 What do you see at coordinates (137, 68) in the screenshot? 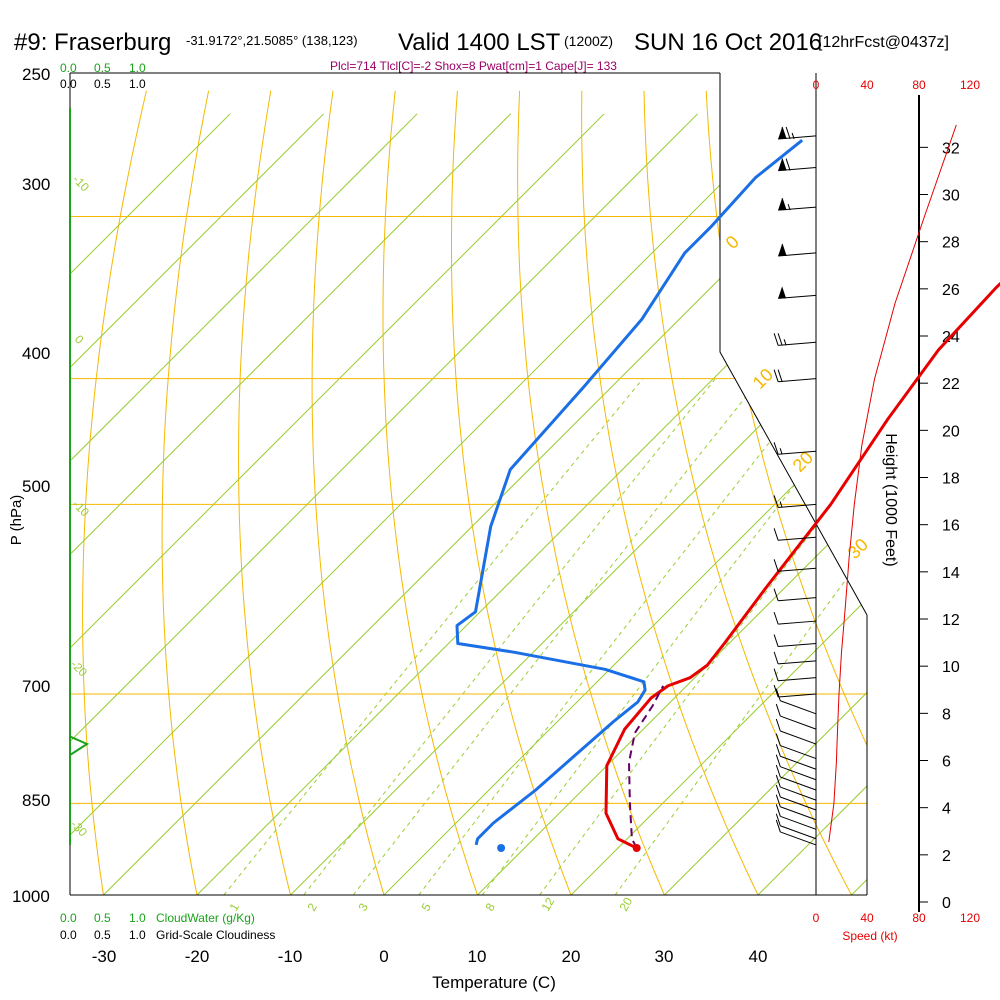
I see `top-cw-tick-2: 1.0` at bounding box center [137, 68].